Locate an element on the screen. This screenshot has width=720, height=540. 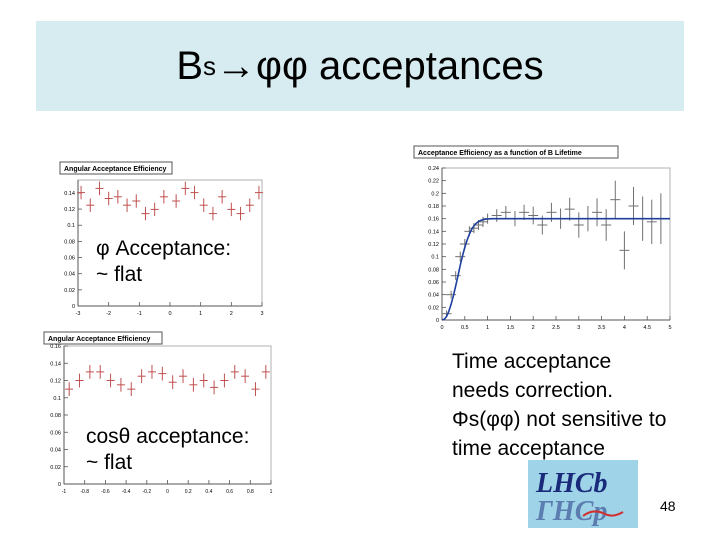
phi-caption-line1: φ Acceptance: is located at coordinates (164, 248).